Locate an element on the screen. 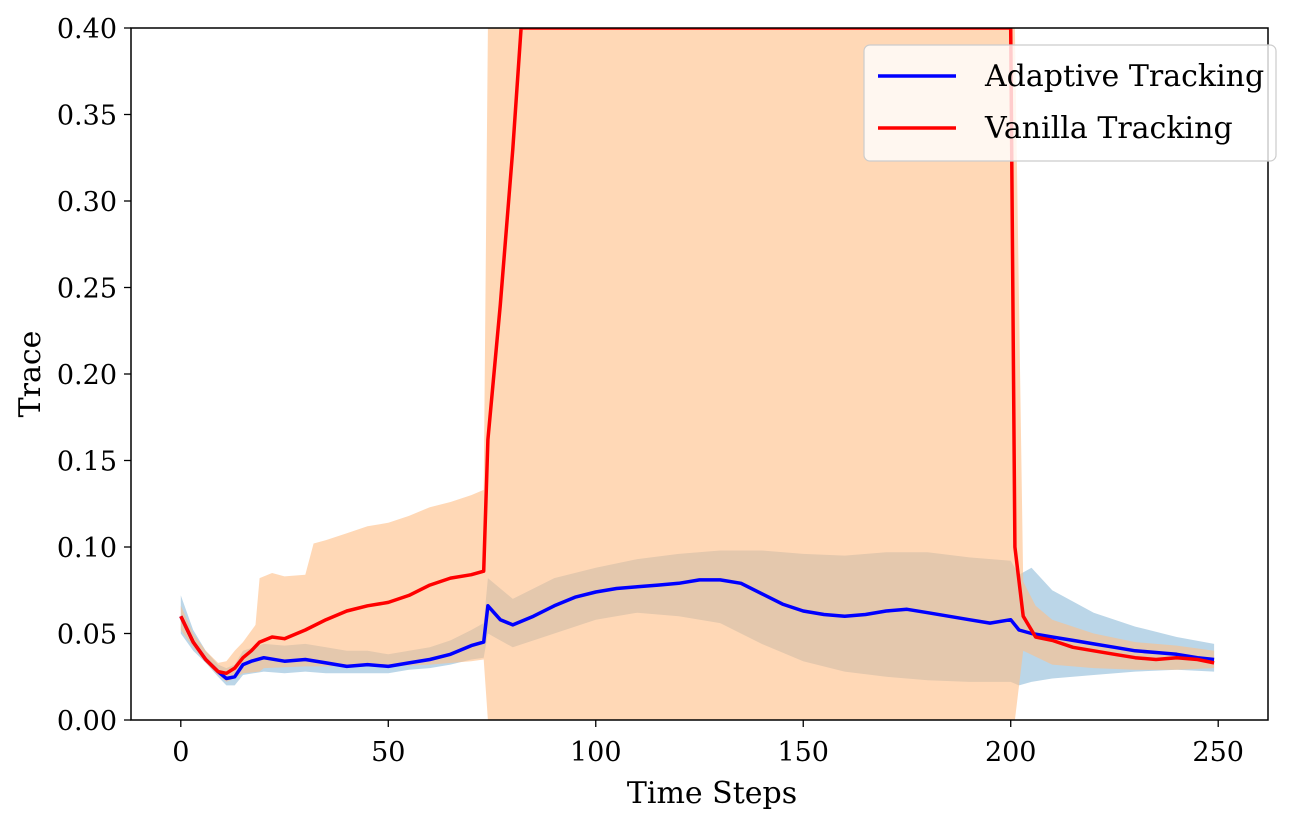 Image resolution: width=1310 pixels, height=825 pixels. x-tick-label: 200 is located at coordinates (1011, 752).